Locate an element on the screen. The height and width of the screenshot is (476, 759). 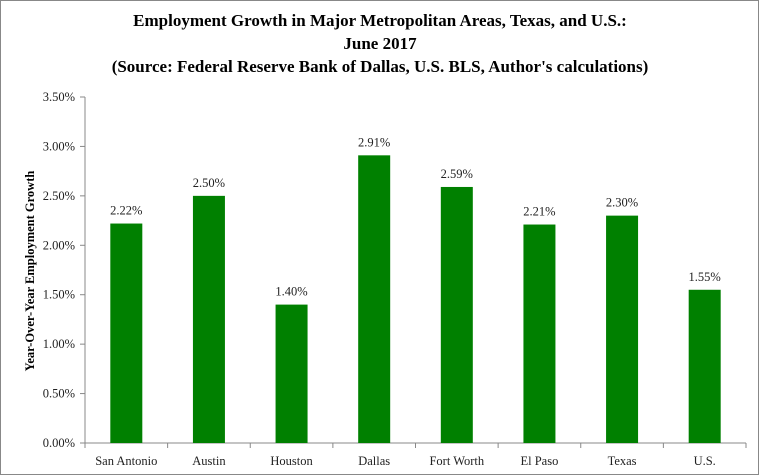
x-tick-label: Austin is located at coordinates (209, 461).